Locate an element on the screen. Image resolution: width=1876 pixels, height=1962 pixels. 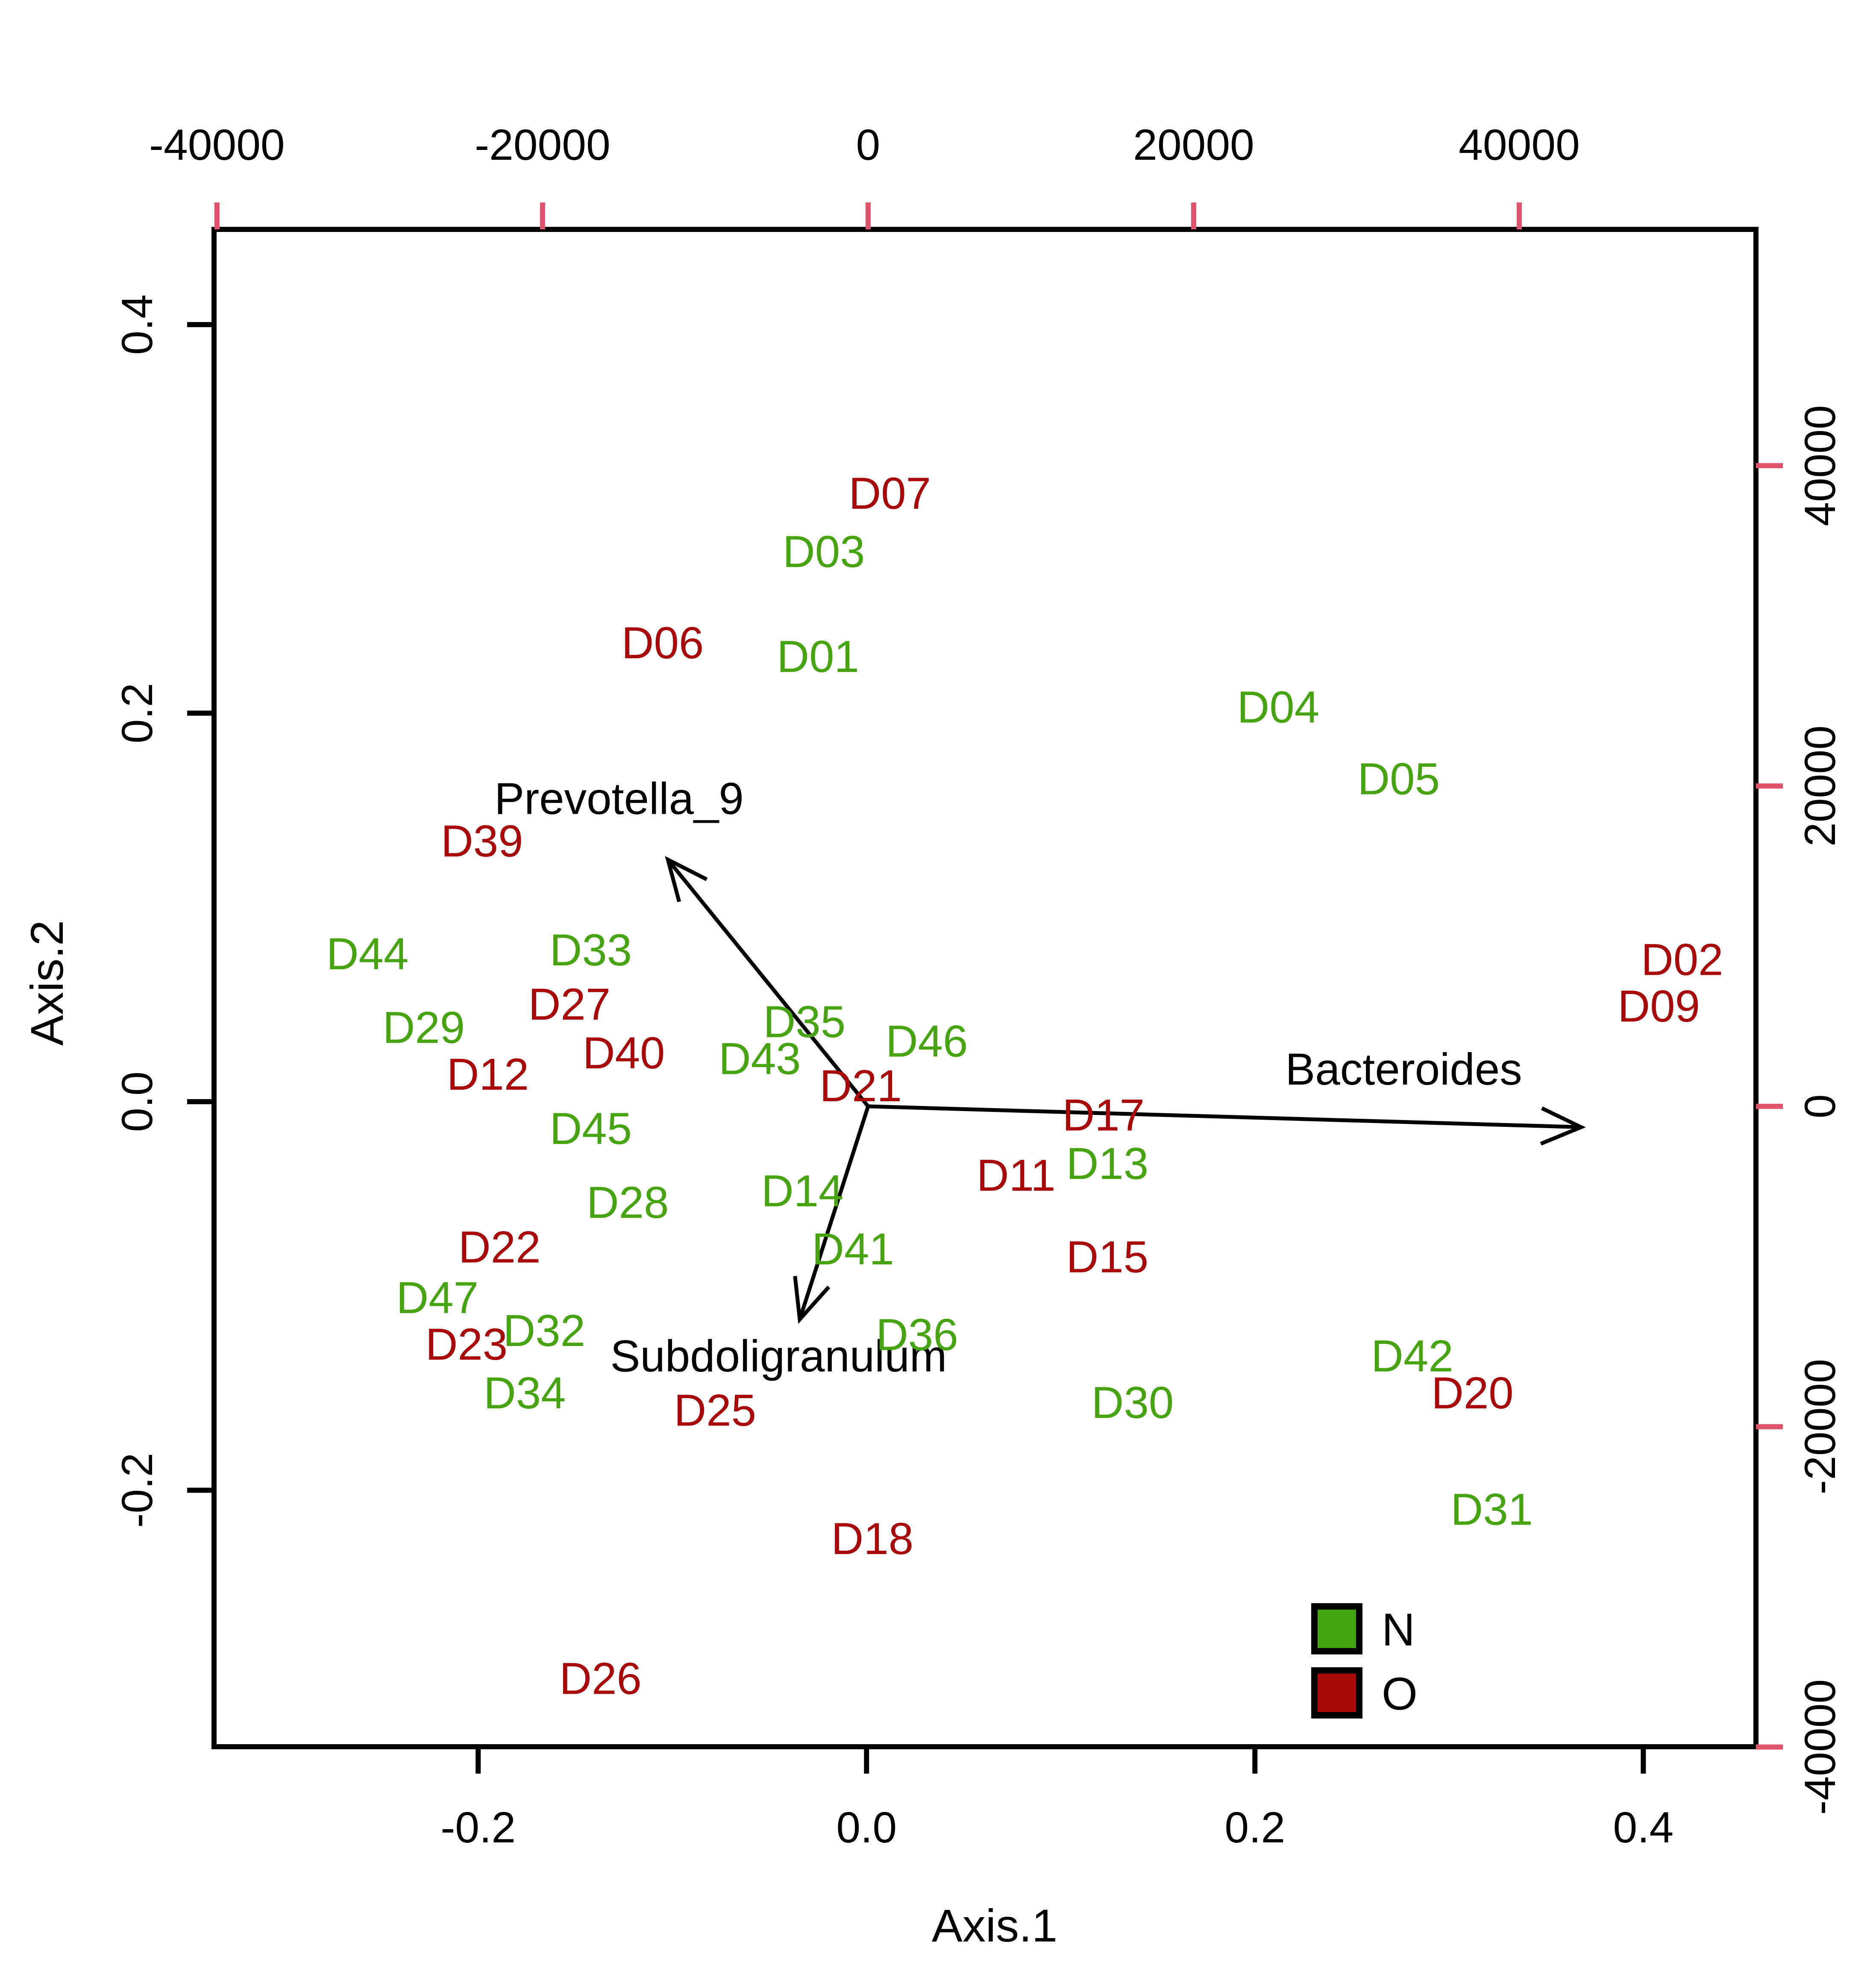
legend-label-N: N is located at coordinates (1398, 1629).